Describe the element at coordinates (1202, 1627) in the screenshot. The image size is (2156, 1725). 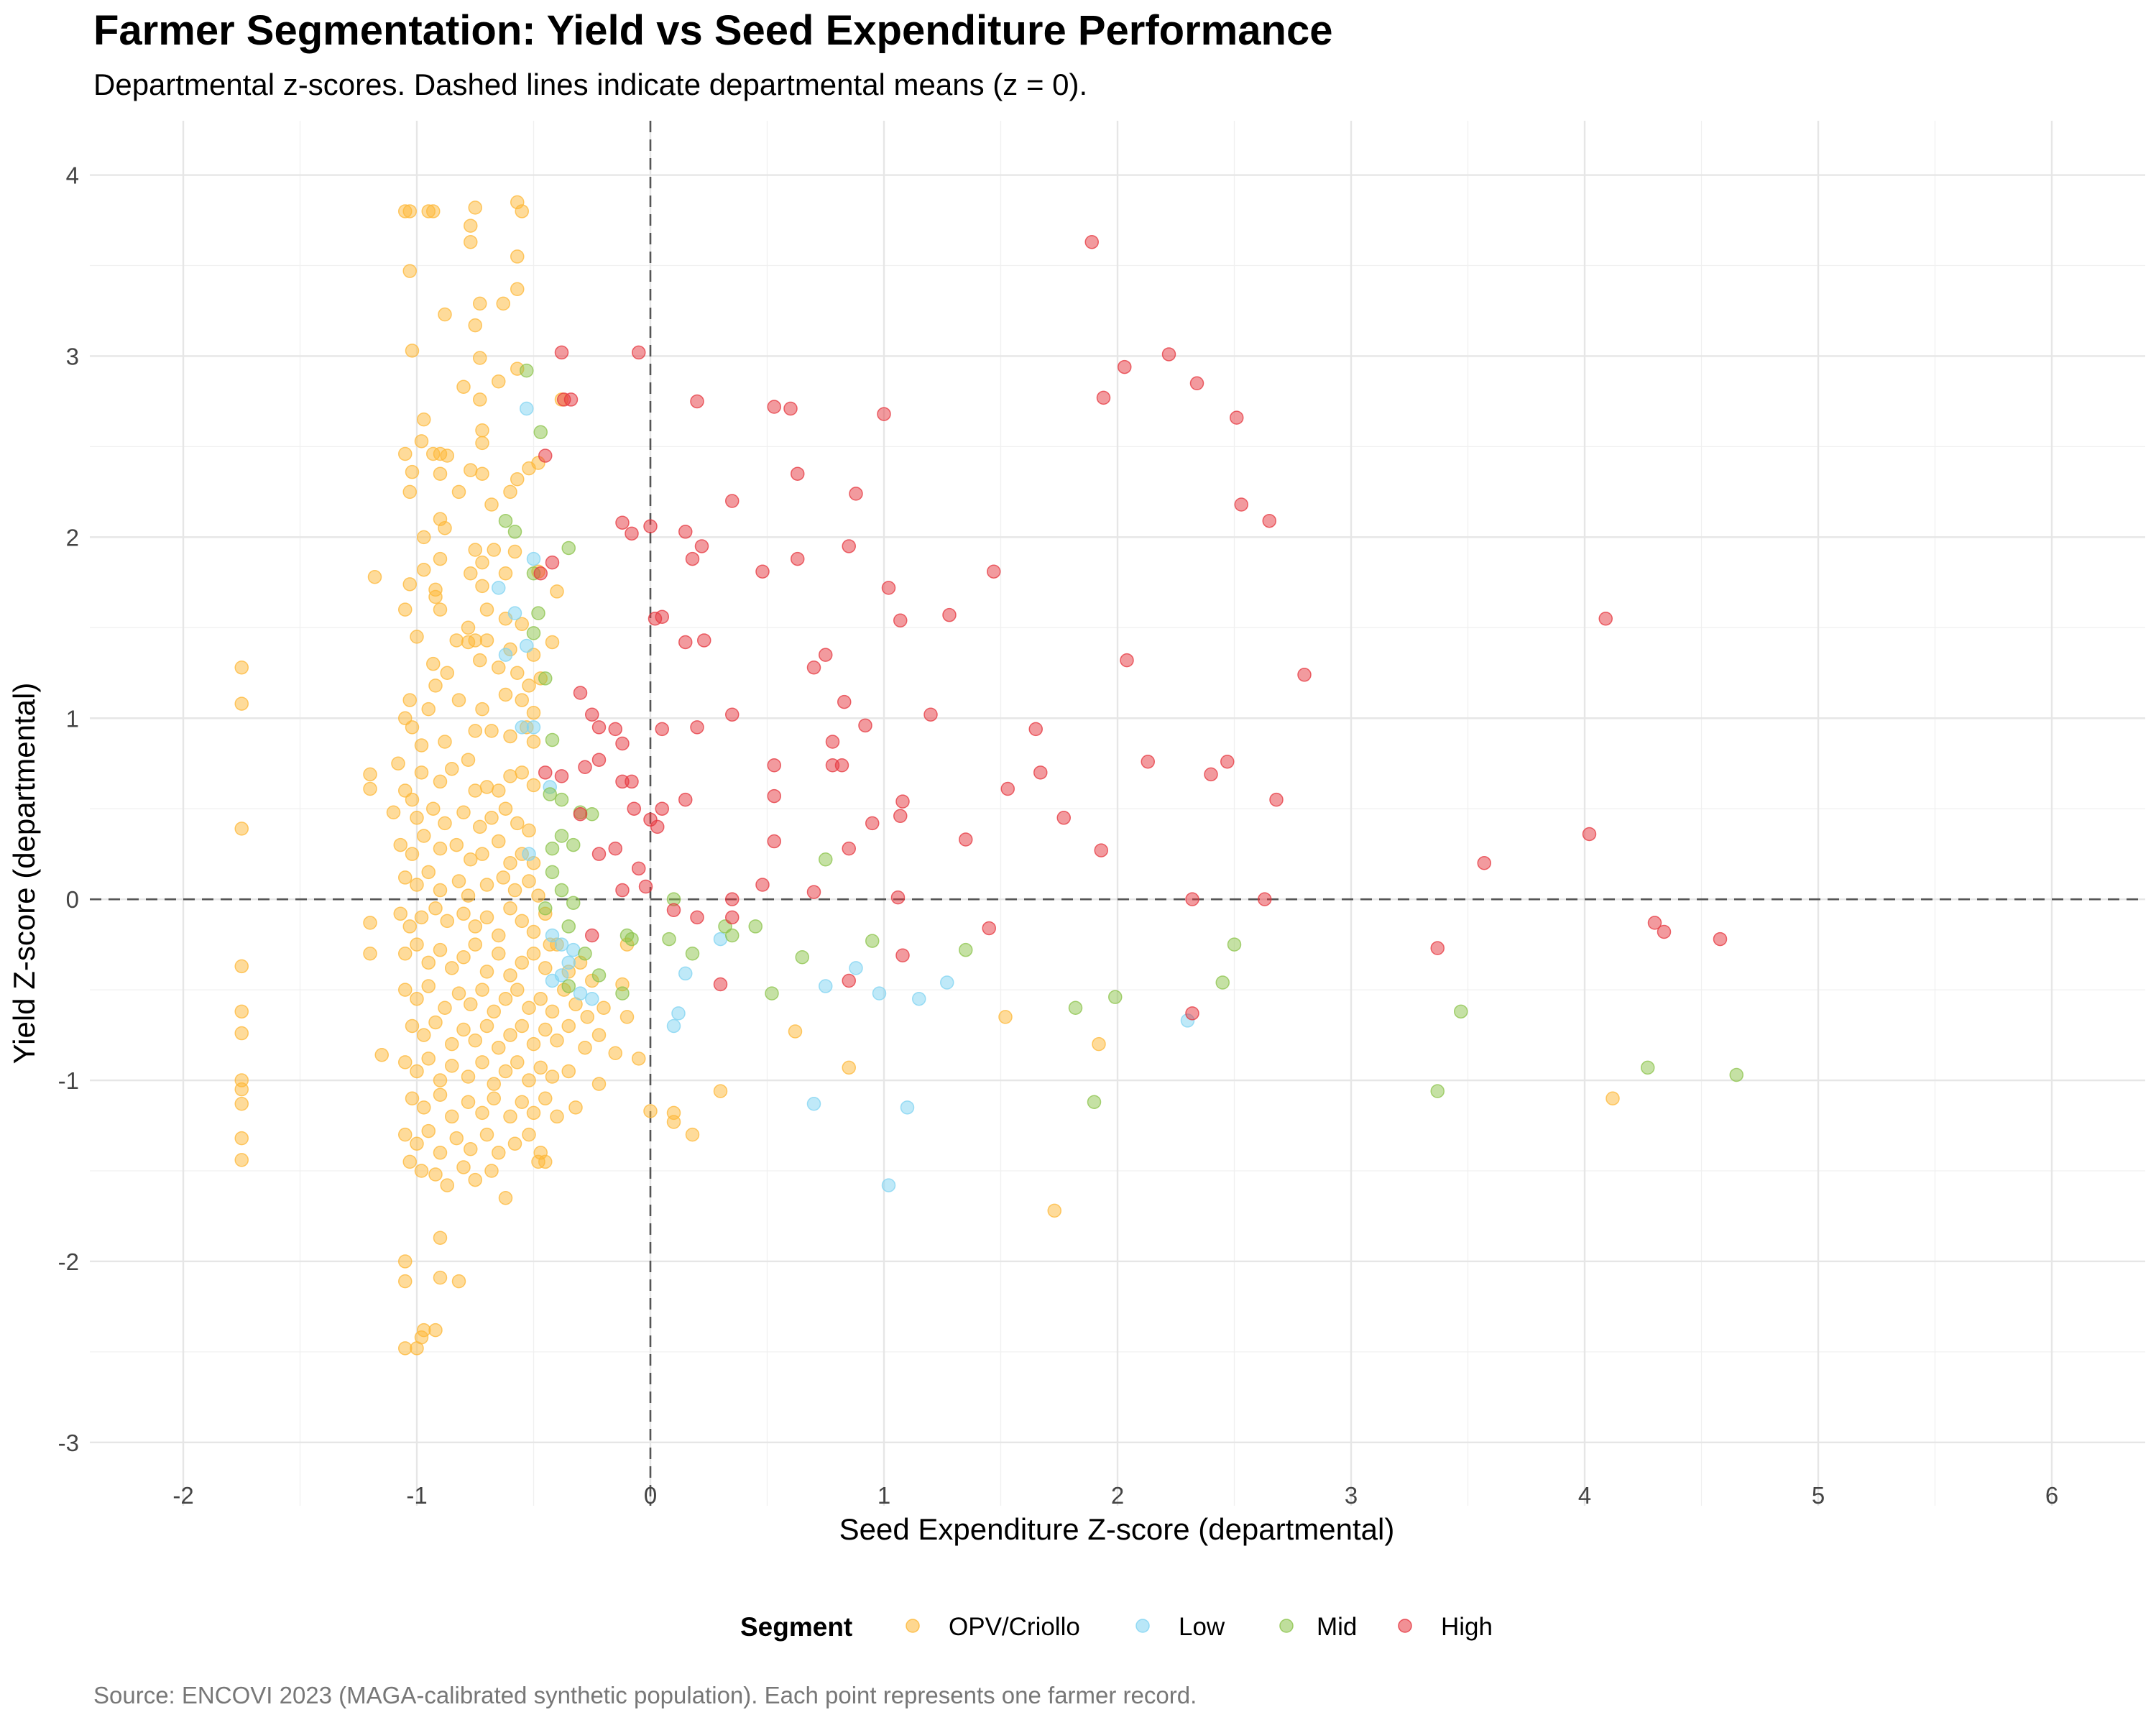
I see `legend-label: Low` at that location.